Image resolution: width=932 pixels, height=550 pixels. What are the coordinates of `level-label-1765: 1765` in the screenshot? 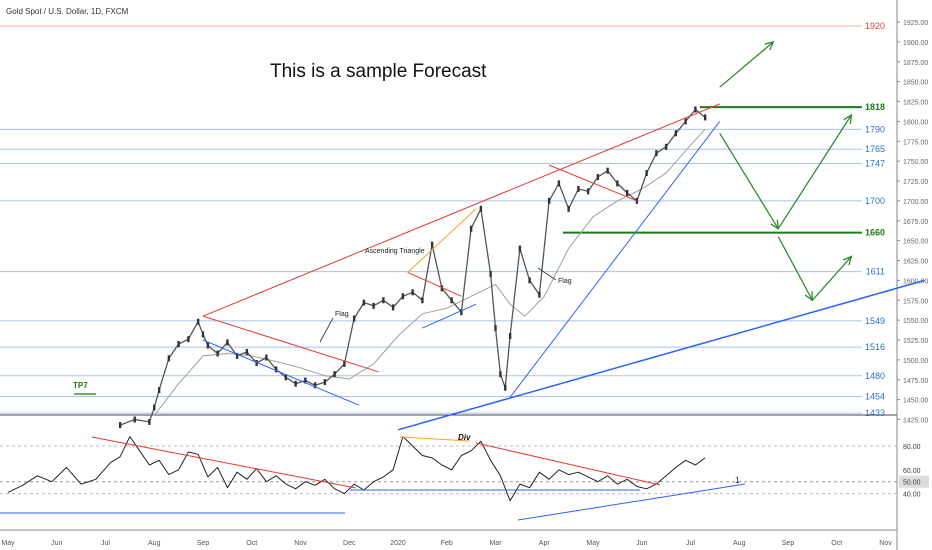 It's located at (875, 149).